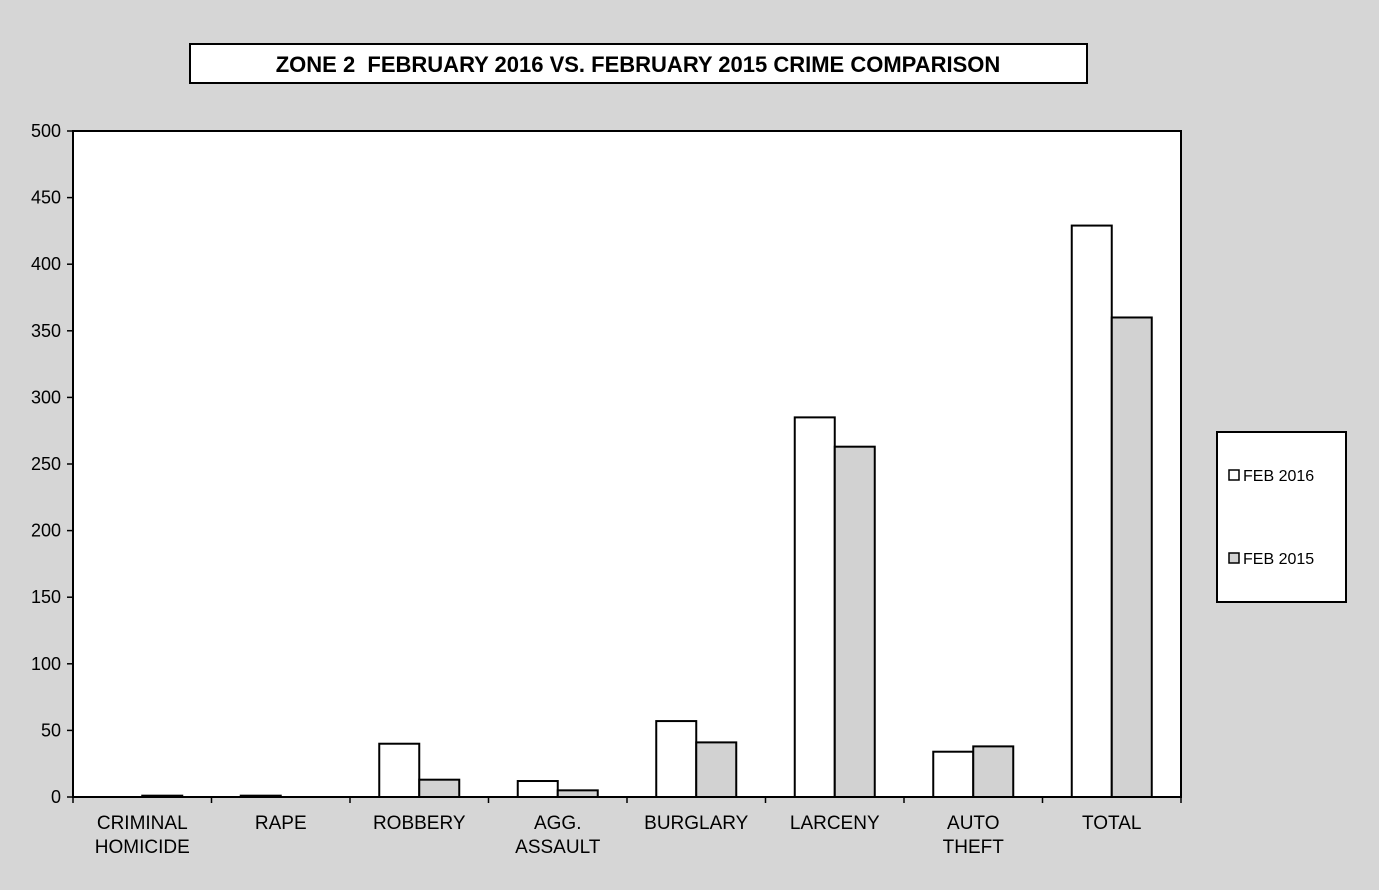  What do you see at coordinates (558, 835) in the screenshot?
I see `x-tick-label: AGG. ASSAULT` at bounding box center [558, 835].